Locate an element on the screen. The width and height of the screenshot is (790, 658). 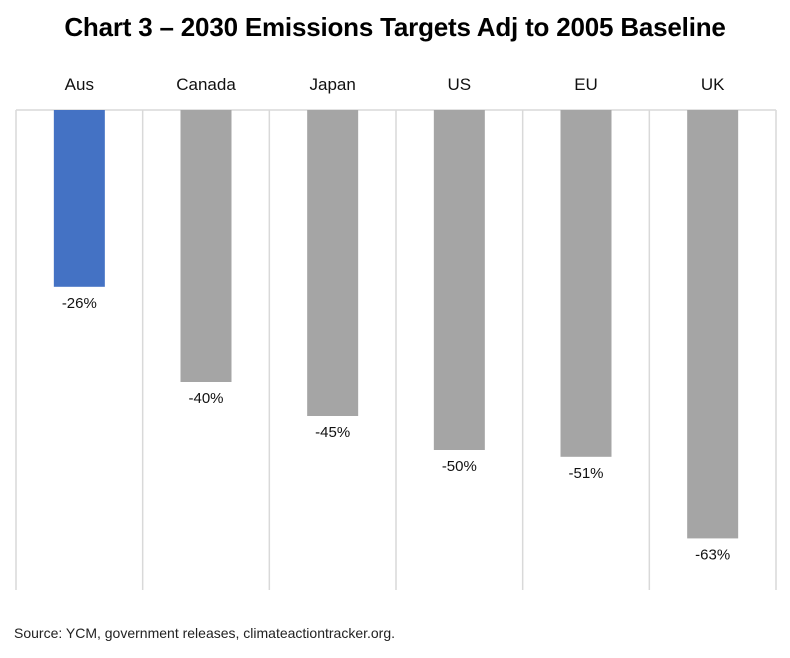
bar-eu is located at coordinates (586, 283).